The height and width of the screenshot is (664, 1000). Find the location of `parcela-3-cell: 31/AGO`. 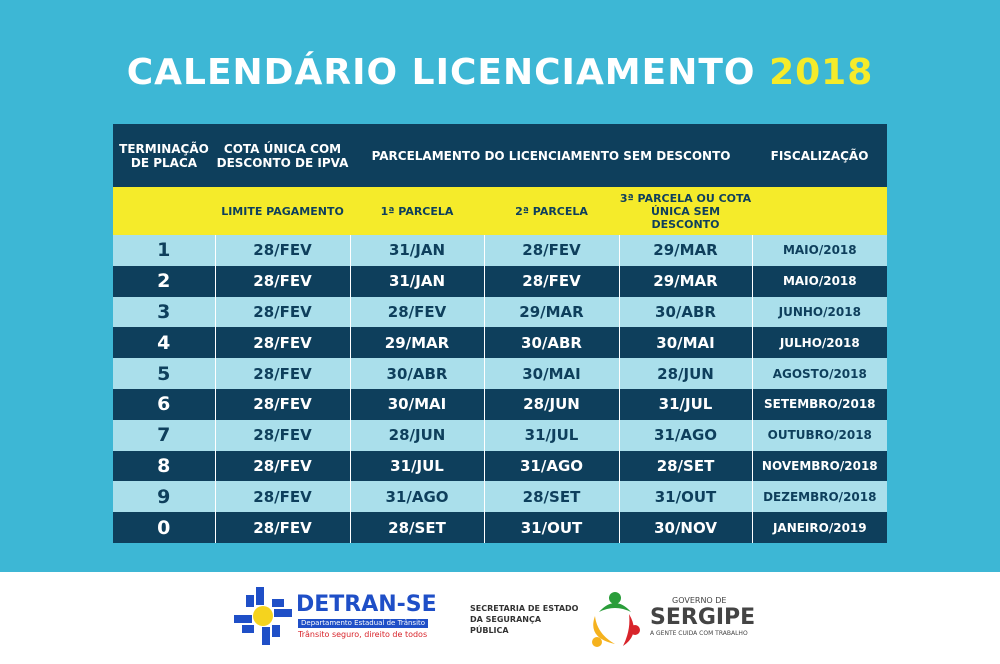

parcela-3-cell: 31/AGO is located at coordinates (685, 435).